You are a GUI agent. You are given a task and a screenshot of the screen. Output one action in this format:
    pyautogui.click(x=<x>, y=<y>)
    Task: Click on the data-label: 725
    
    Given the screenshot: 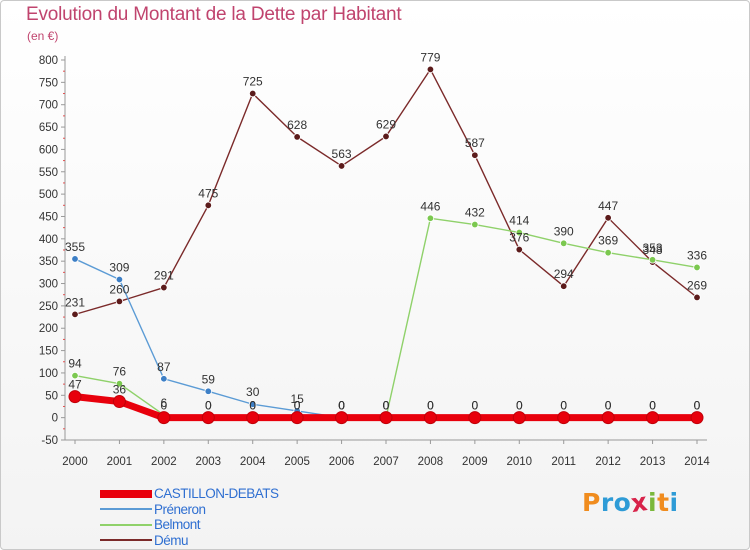 What is the action you would take?
    pyautogui.click(x=253, y=82)
    